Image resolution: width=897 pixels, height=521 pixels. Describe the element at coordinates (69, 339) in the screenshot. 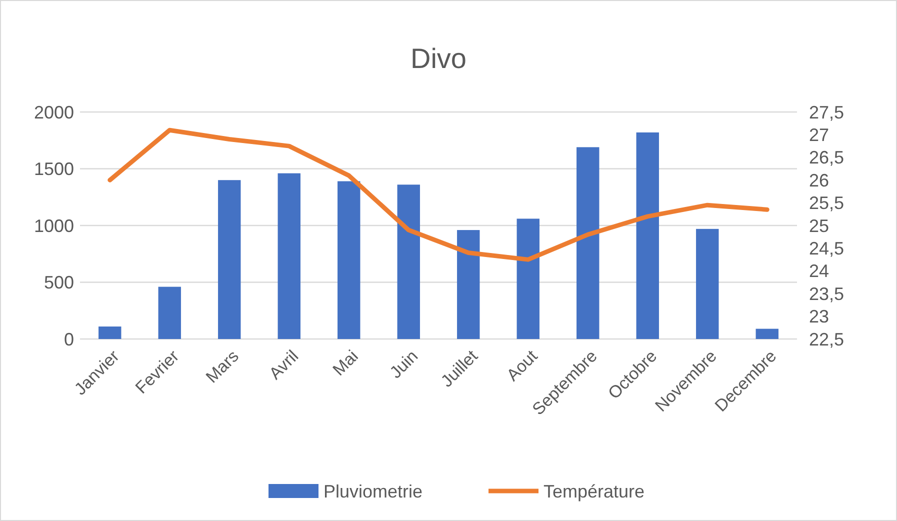

I see `y-tick-label: 0` at that location.